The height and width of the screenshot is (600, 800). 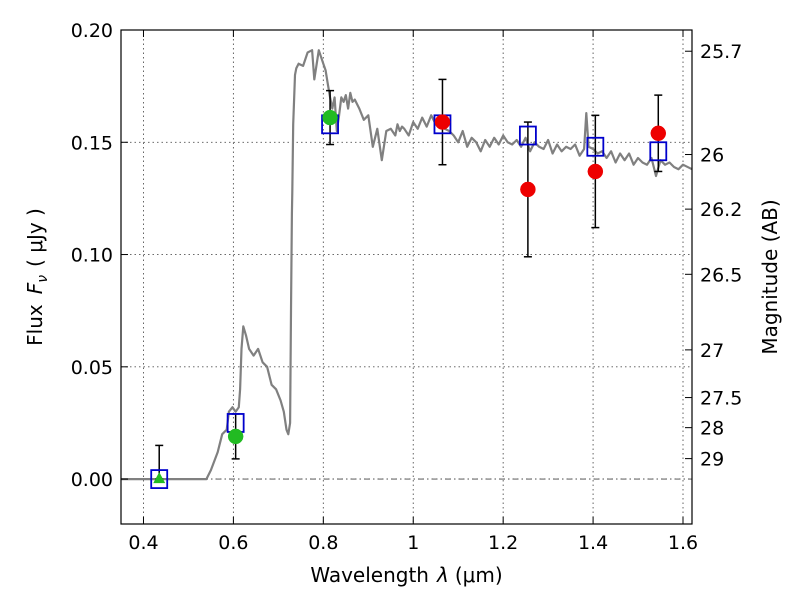 I want to click on x-axis-title: Wavelength λ (μm), so click(x=406, y=575).